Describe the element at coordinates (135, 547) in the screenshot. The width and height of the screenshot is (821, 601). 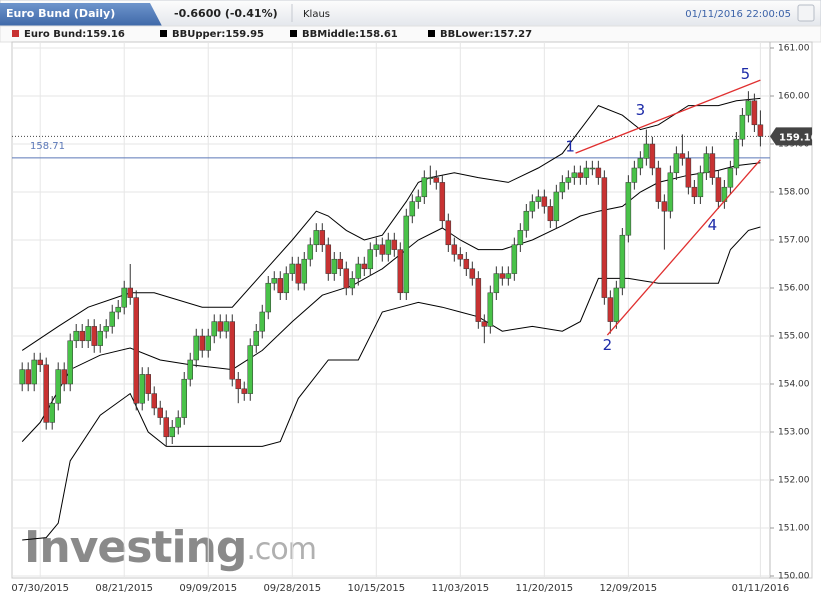
I see `watermark-brand: Investing` at that location.